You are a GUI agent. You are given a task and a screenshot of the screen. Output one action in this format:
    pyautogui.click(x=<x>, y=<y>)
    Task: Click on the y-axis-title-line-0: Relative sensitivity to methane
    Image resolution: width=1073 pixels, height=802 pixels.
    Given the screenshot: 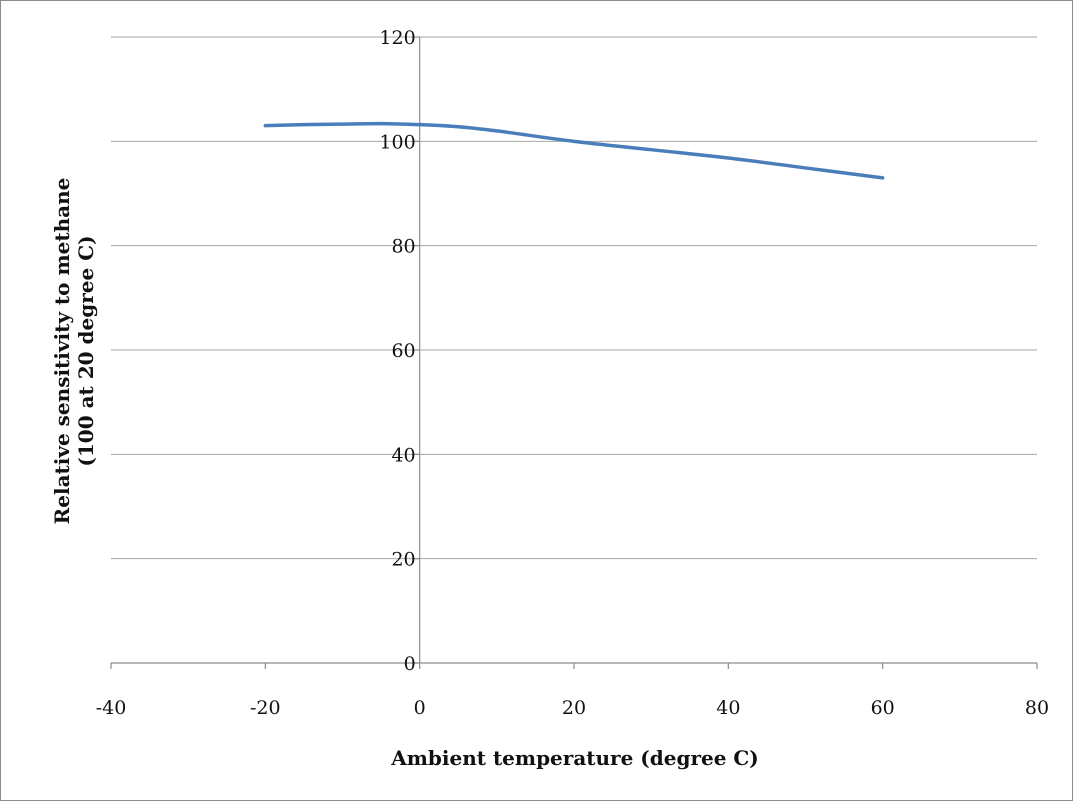 What is the action you would take?
    pyautogui.click(x=62, y=351)
    